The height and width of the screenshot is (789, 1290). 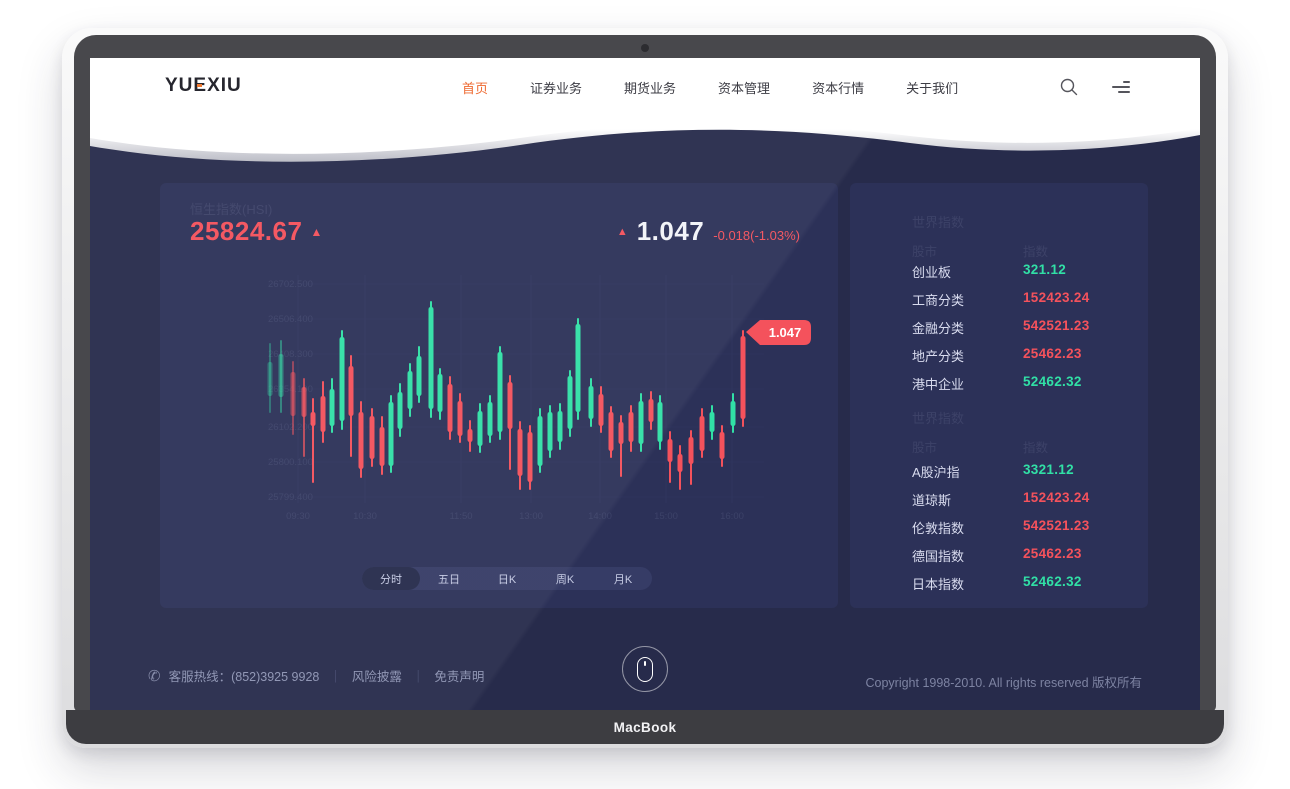 I want to click on nav-item-securities: 证券业务, so click(x=556, y=88).